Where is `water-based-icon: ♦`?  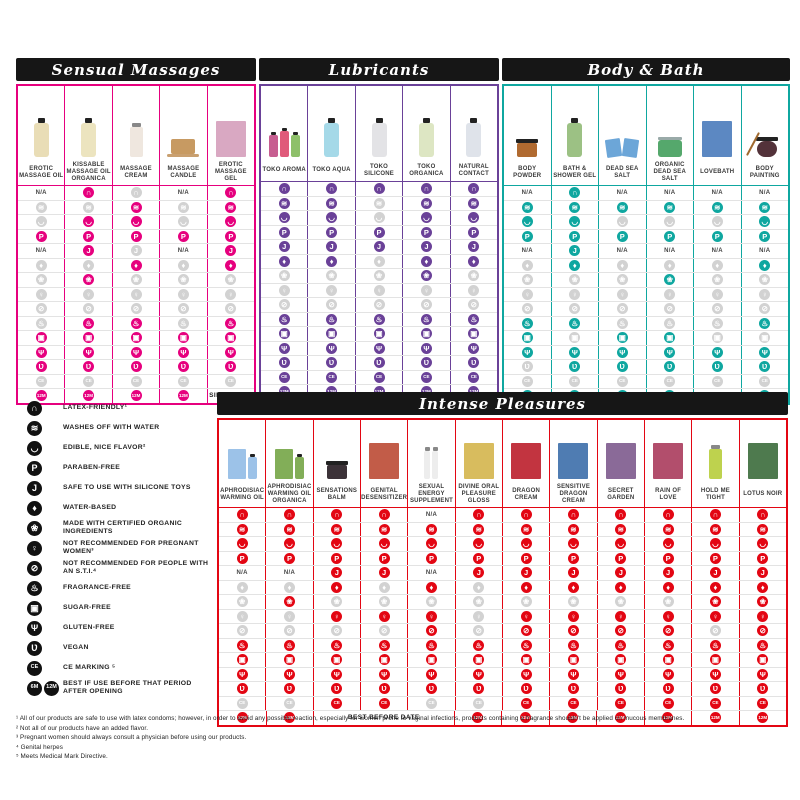
water-based-icon: ♦ is located at coordinates (668, 587).